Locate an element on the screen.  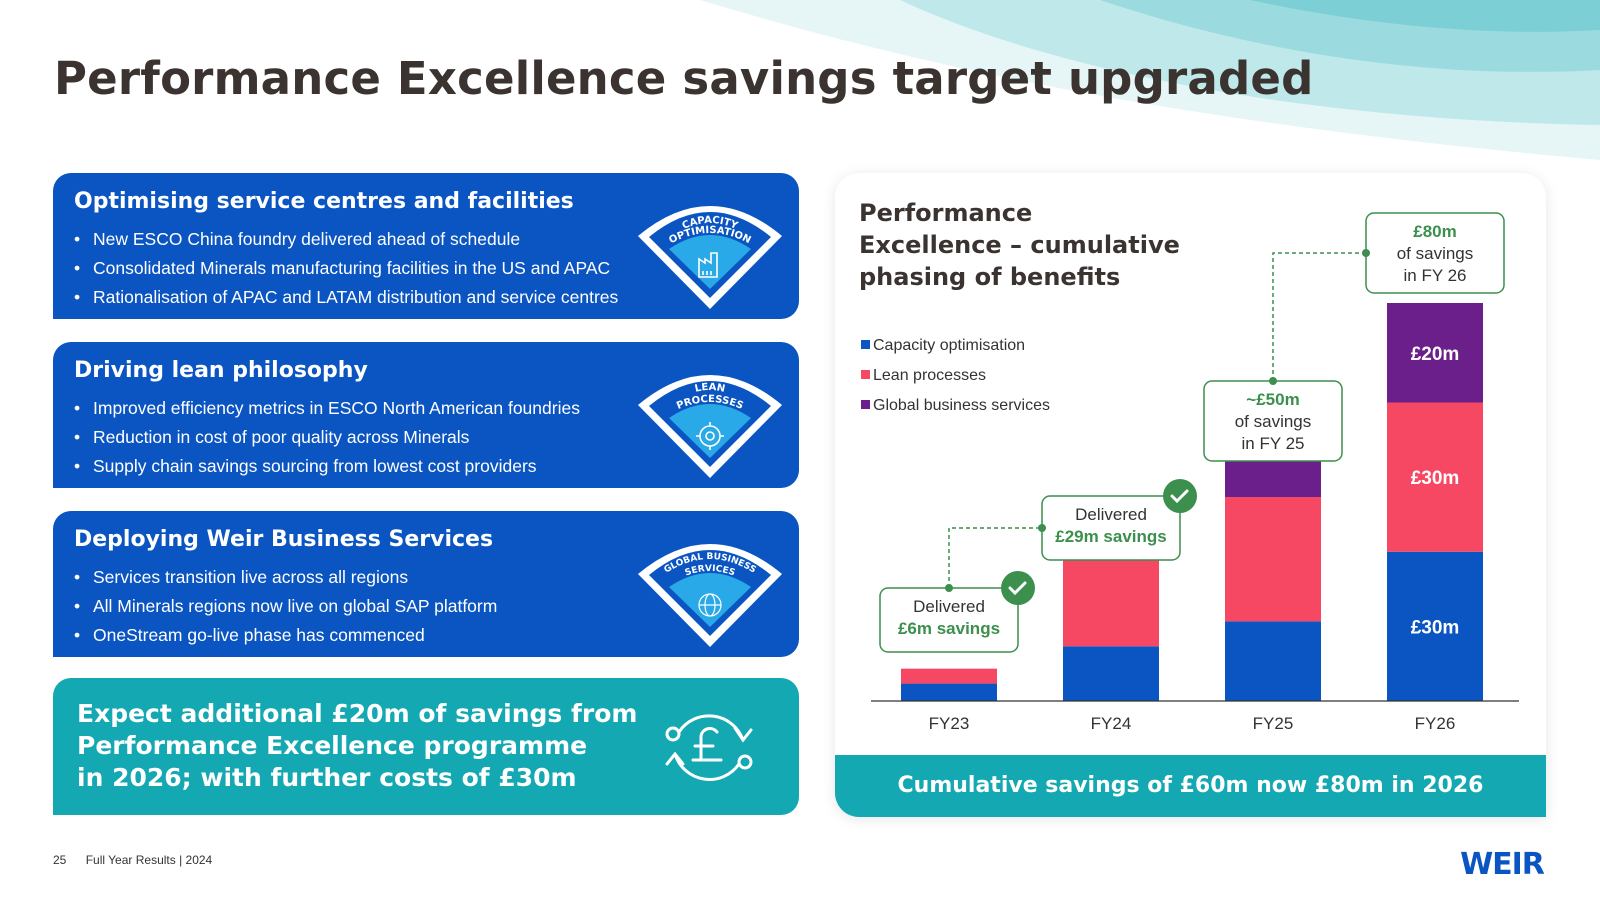
callout-text: £80m is located at coordinates (1434, 231).